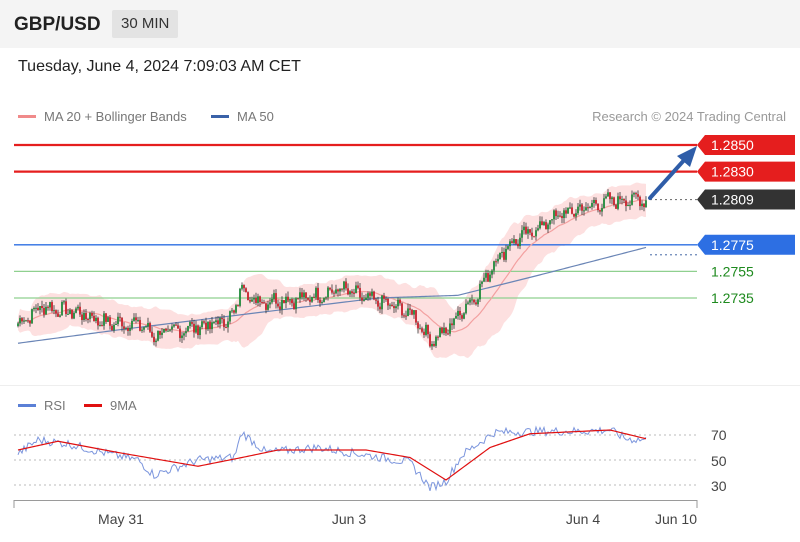 Image resolution: width=800 pixels, height=542 pixels. I want to click on rsi-level-50: 50, so click(719, 461).